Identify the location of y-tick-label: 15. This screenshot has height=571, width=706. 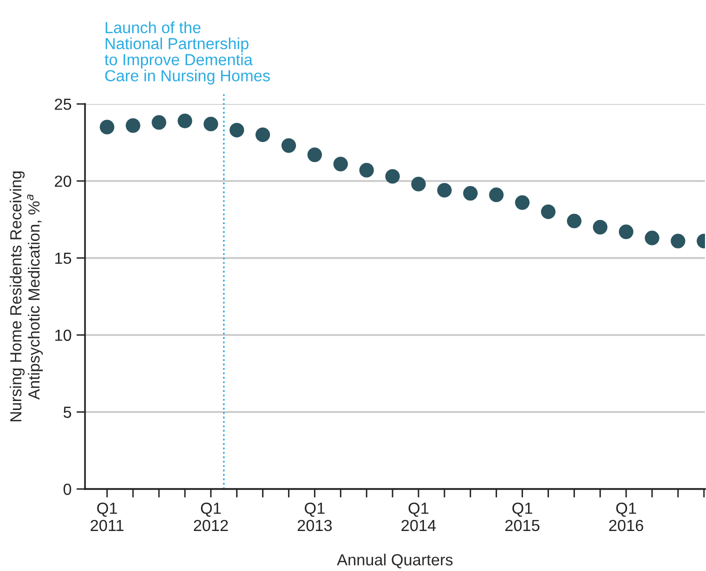
(63, 258).